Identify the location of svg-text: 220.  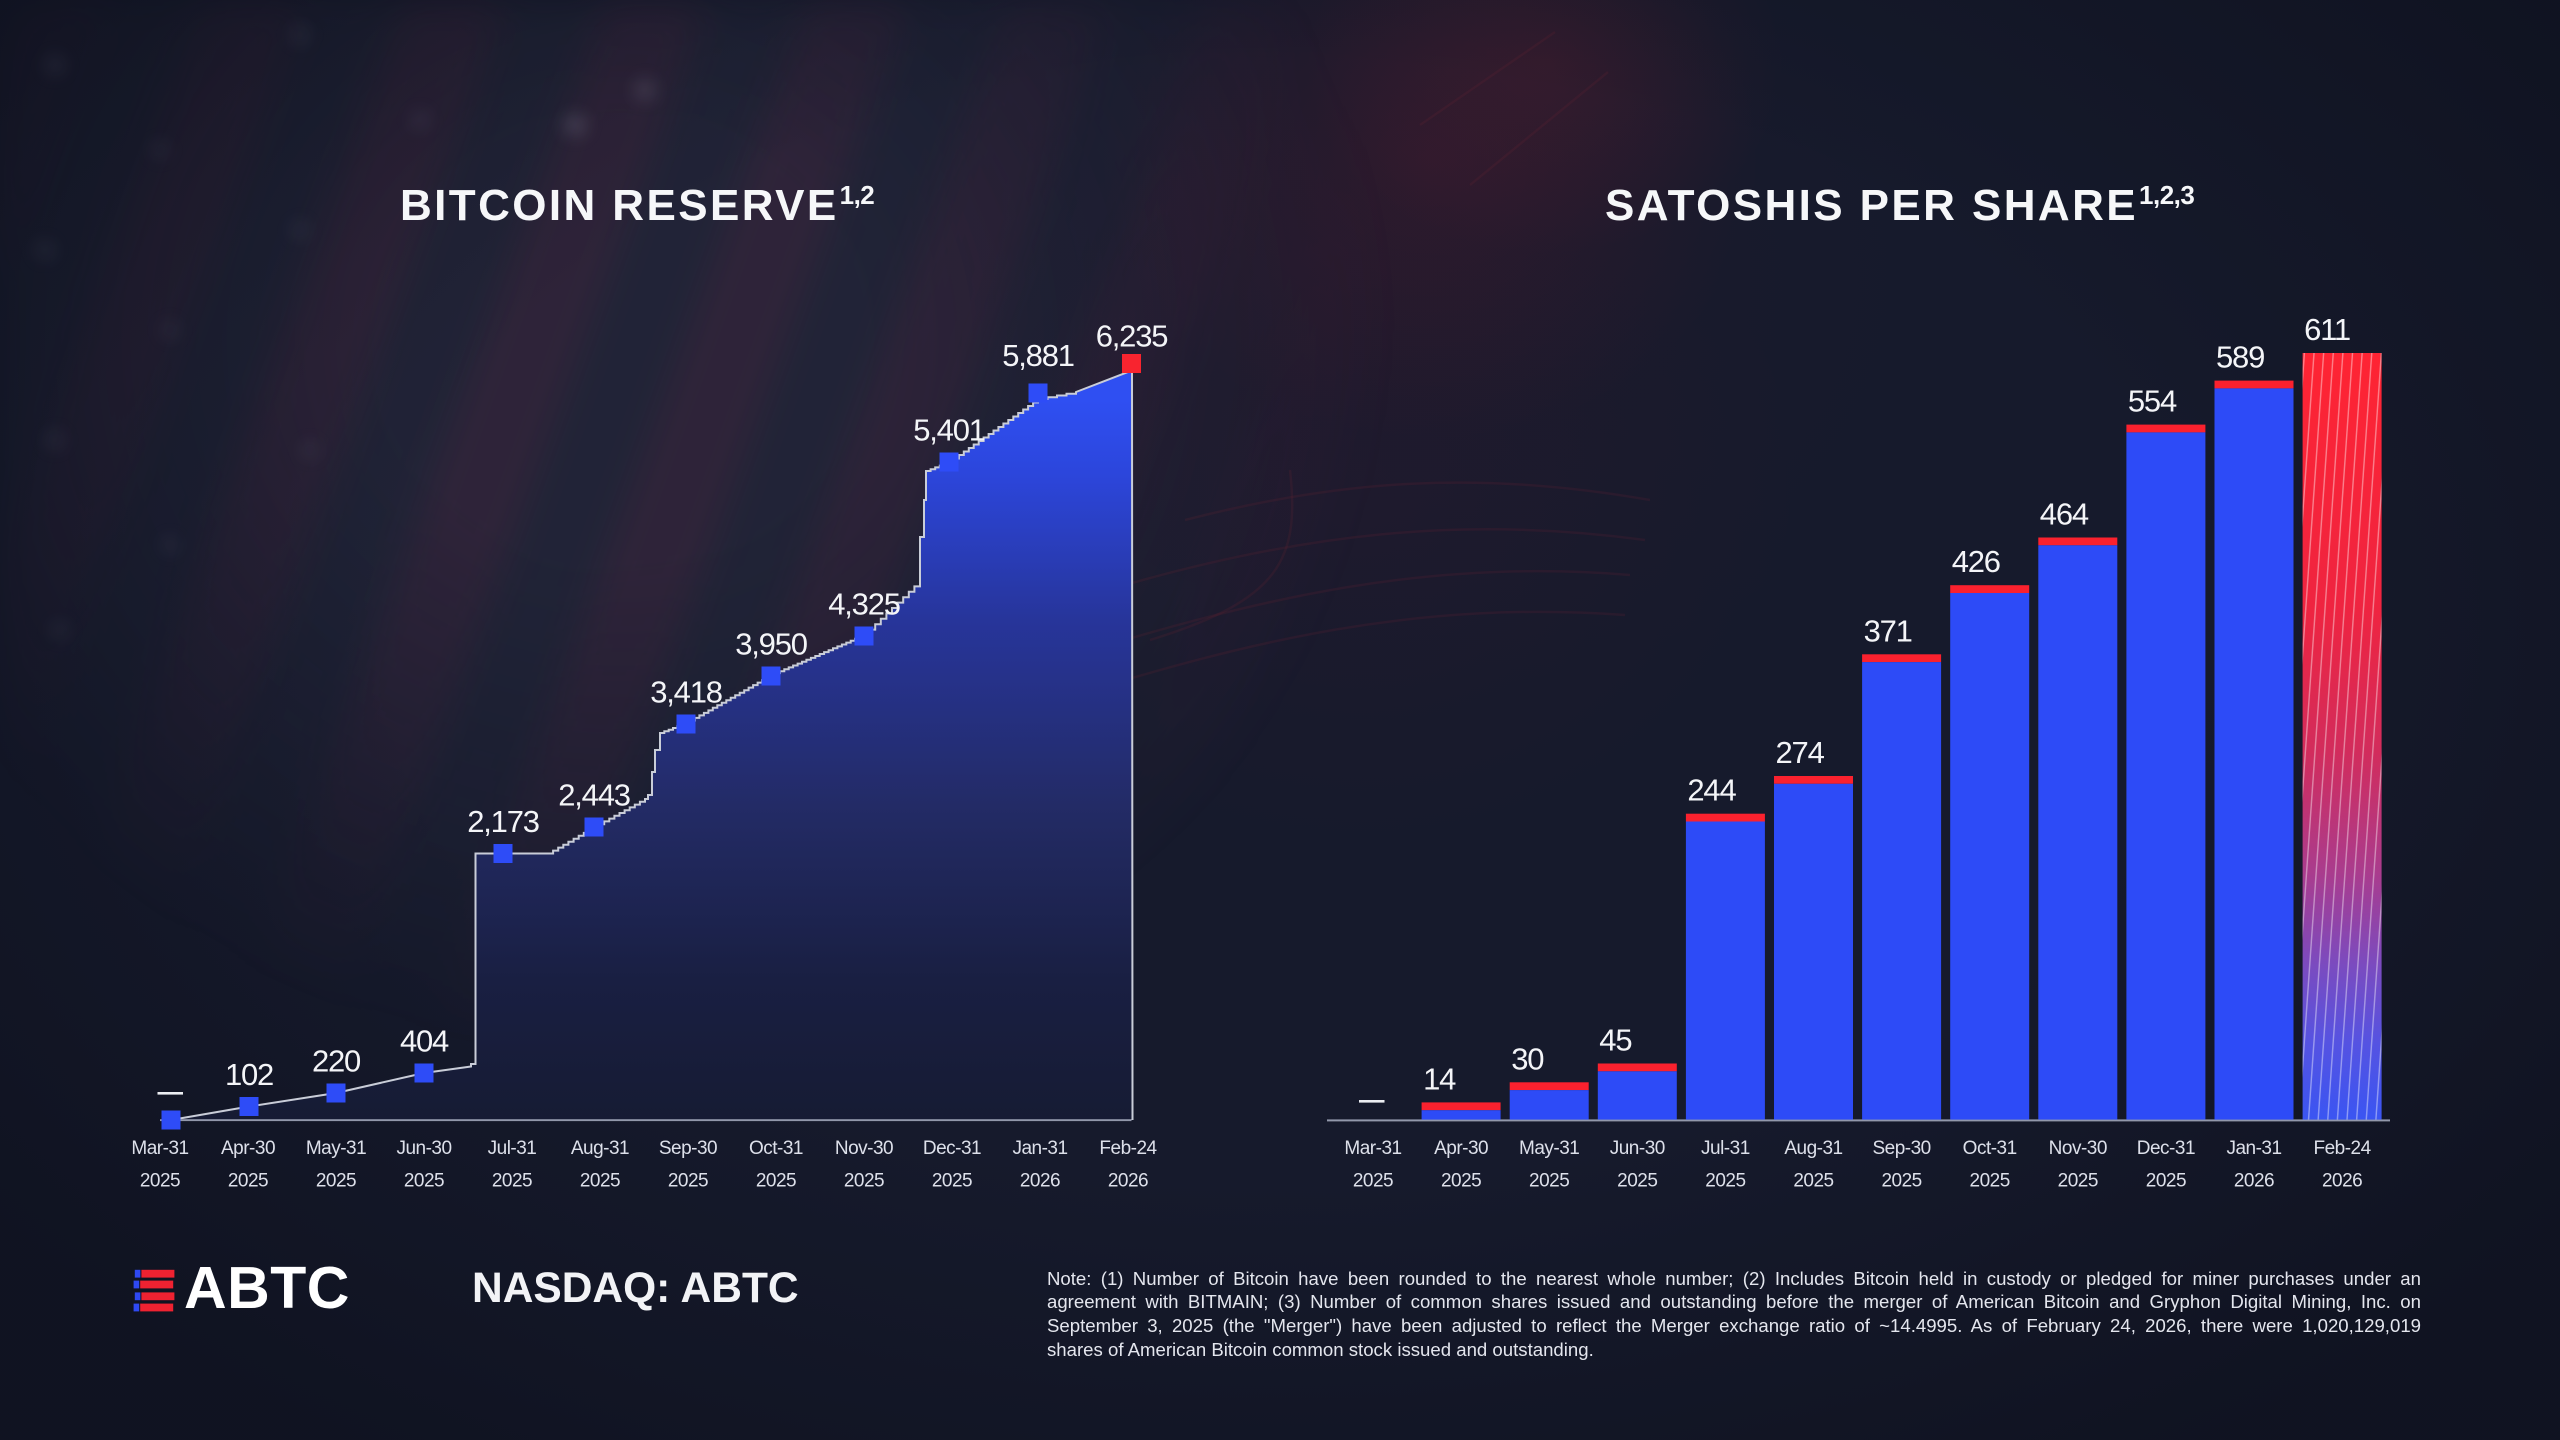
(336, 1061).